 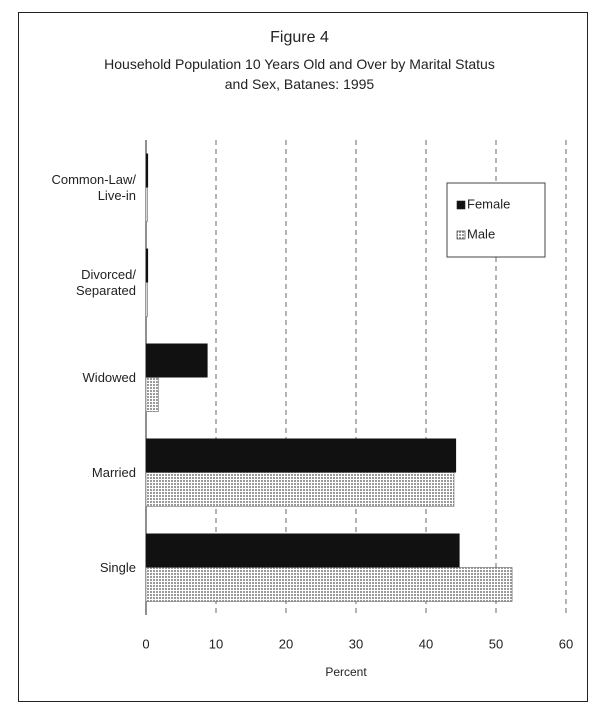 I want to click on x-axis-label: Percent, so click(x=346, y=672).